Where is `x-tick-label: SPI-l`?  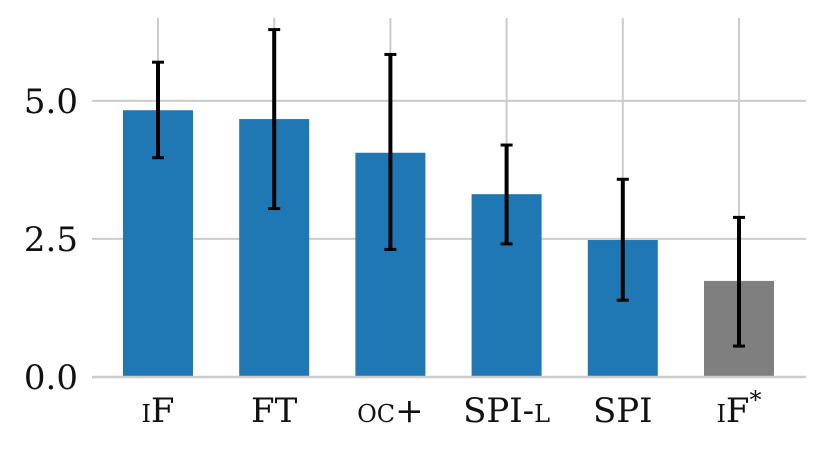
x-tick-label: SPI-l is located at coordinates (506, 411).